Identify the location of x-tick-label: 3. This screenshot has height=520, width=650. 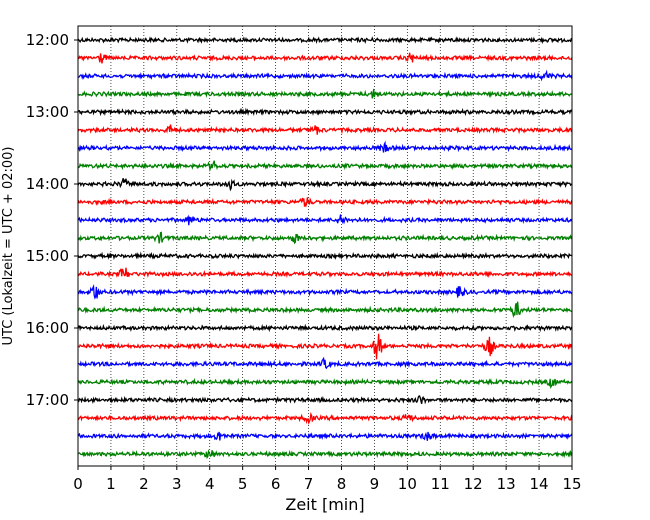
(177, 484).